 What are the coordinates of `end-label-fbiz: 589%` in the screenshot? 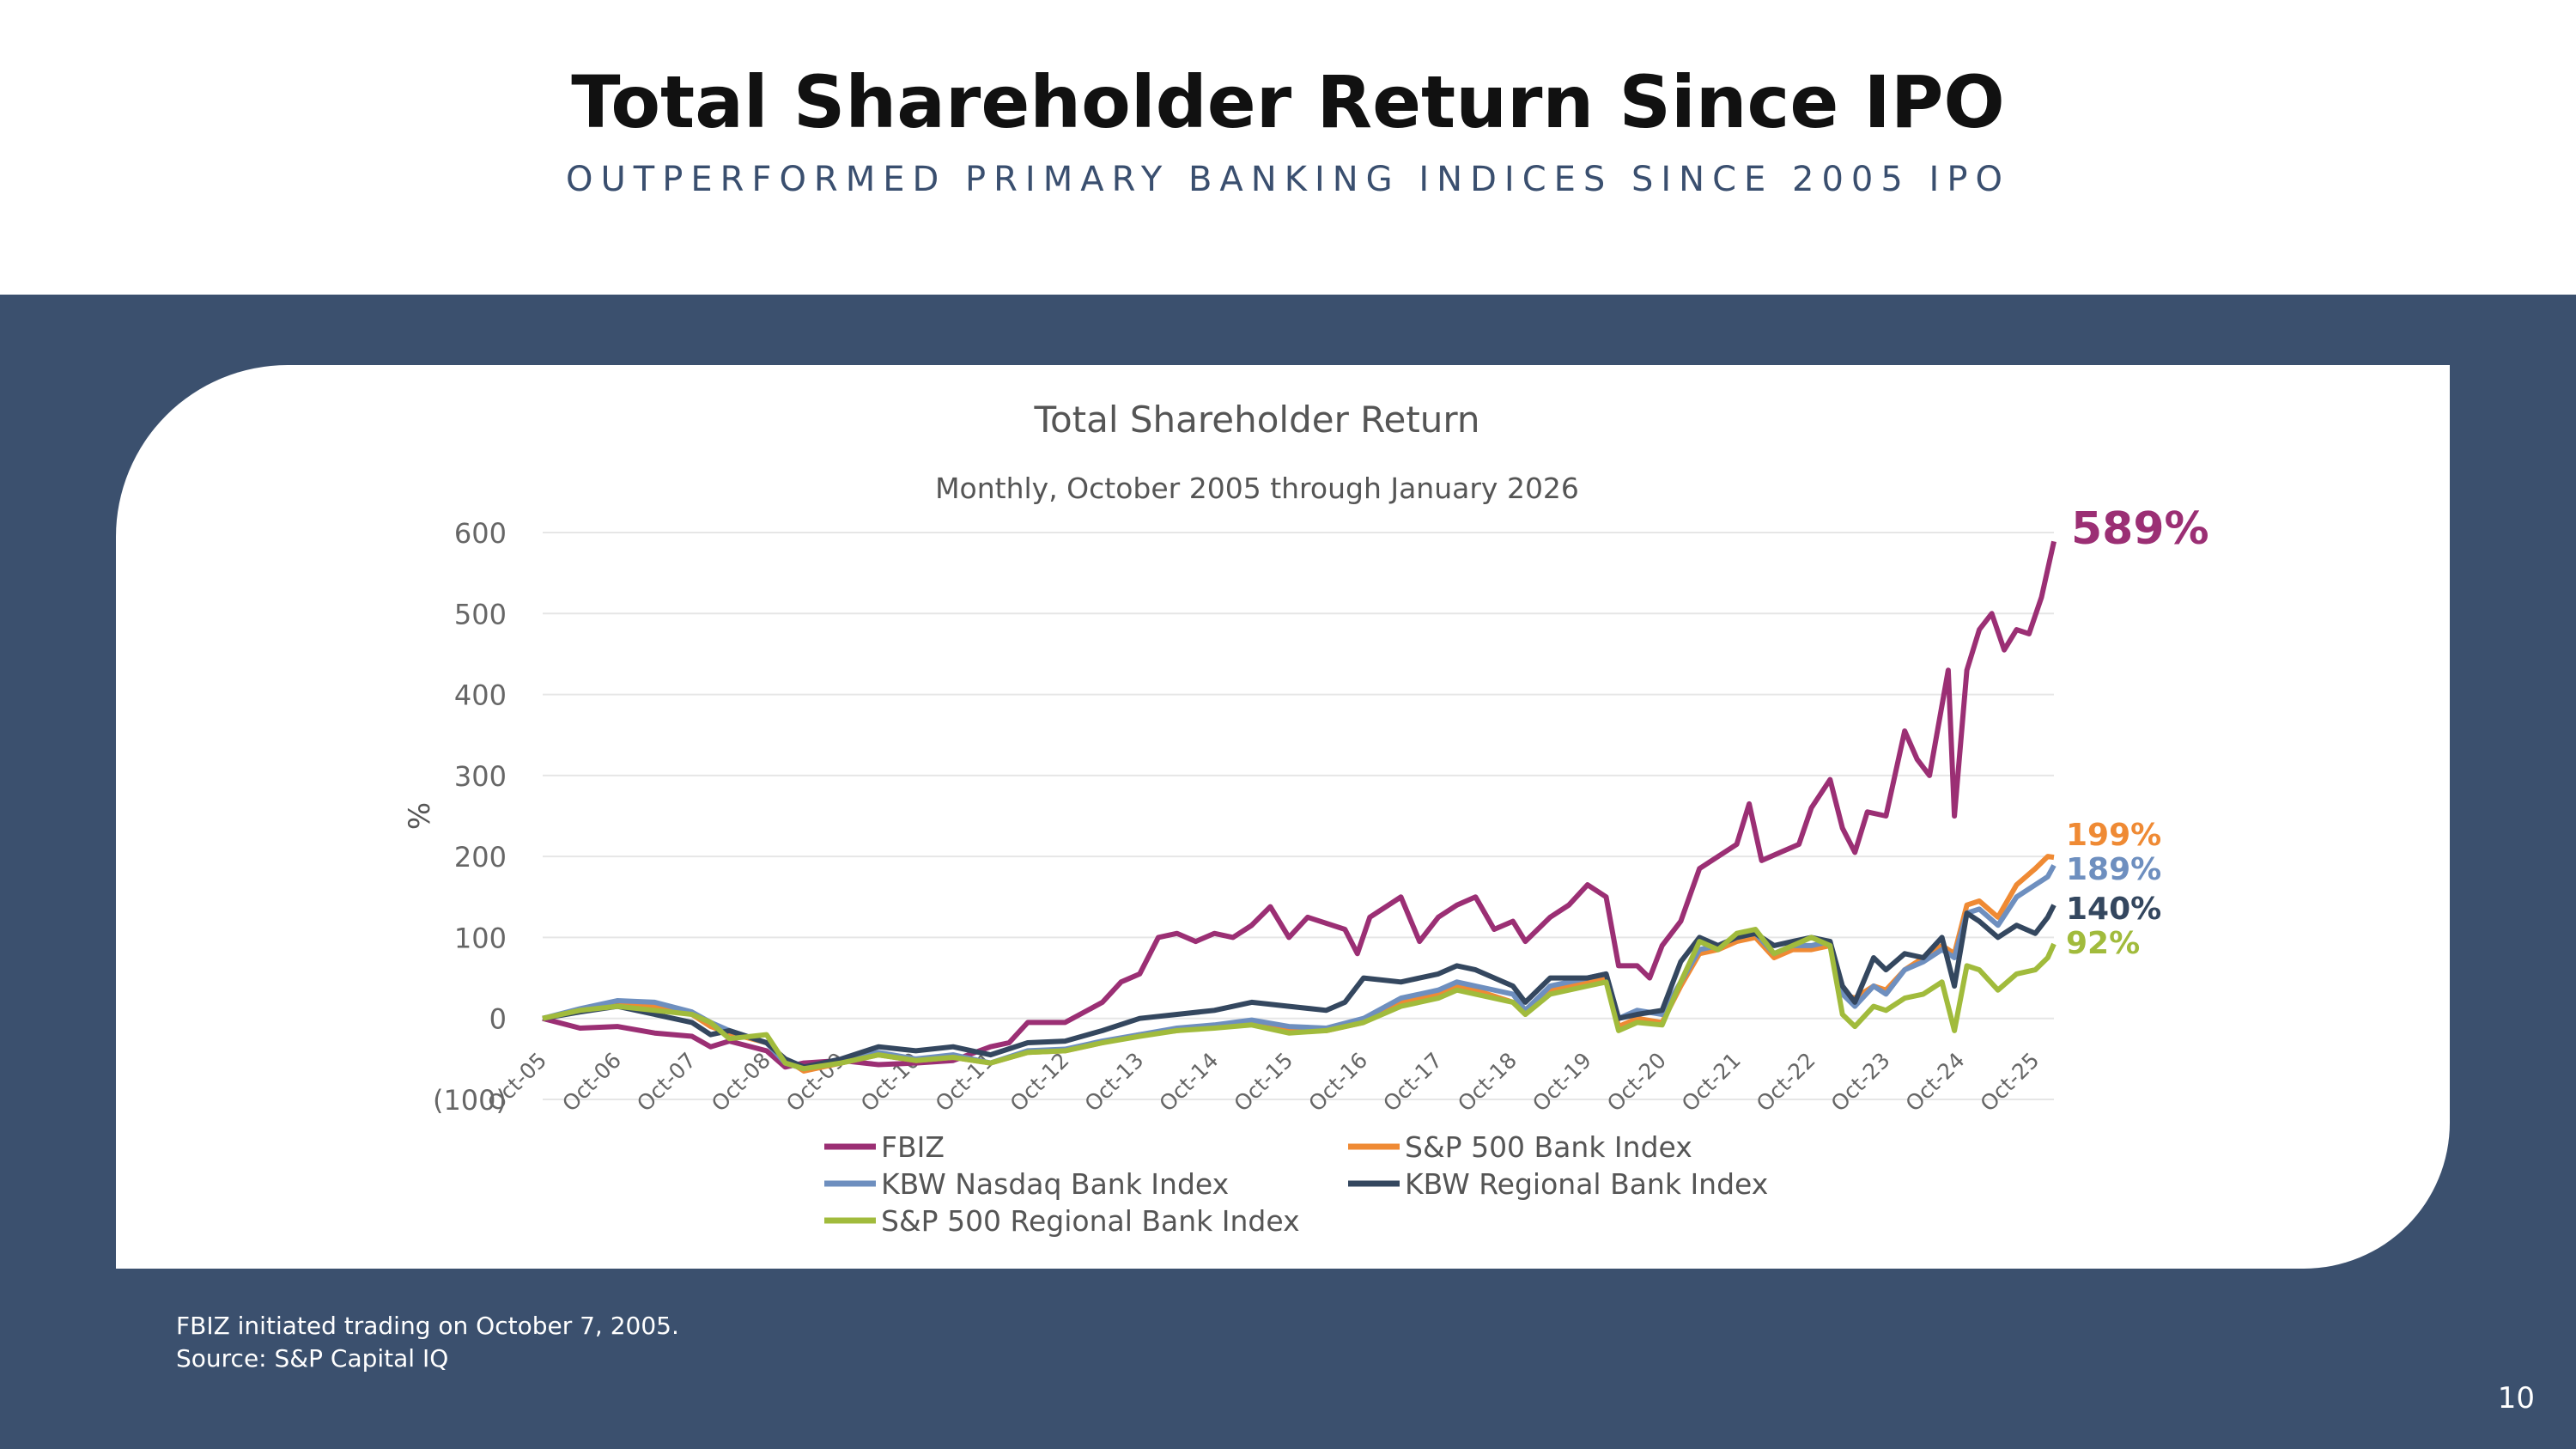 It's located at (2140, 529).